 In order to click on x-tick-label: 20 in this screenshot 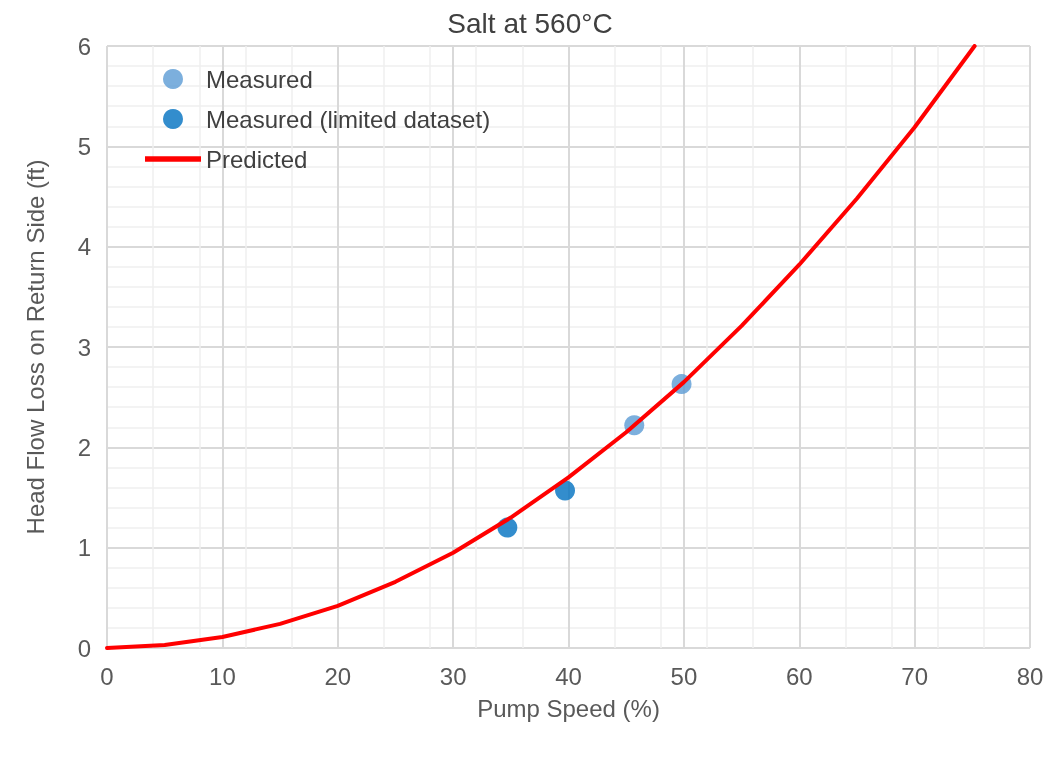, I will do `click(338, 676)`.